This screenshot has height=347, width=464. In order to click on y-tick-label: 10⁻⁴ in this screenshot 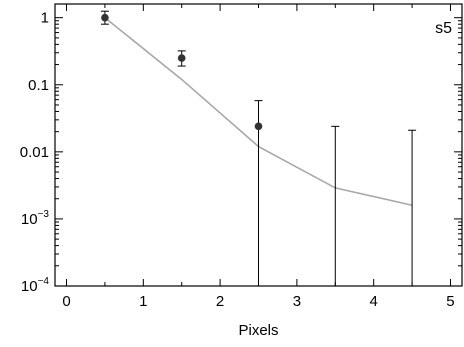, I will do `click(35, 285)`.